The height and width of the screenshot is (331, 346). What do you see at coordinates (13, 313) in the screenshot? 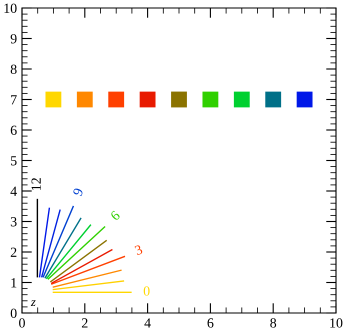
I see `y-tick-label: 0` at bounding box center [13, 313].